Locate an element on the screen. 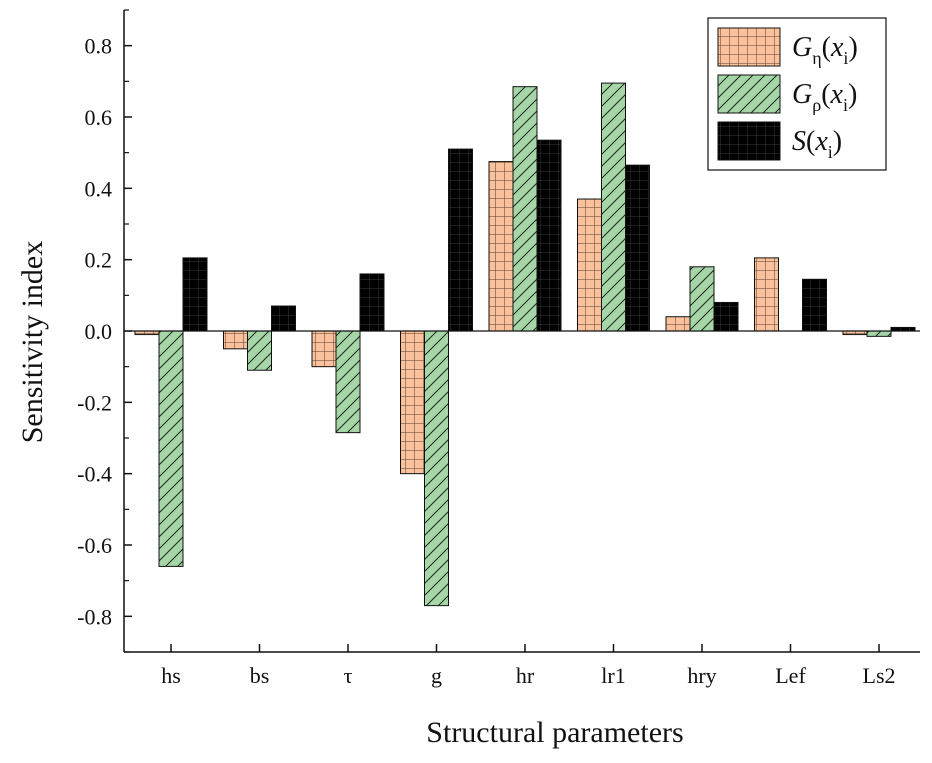 The image size is (932, 763). x-tick-label: τ is located at coordinates (348, 675).